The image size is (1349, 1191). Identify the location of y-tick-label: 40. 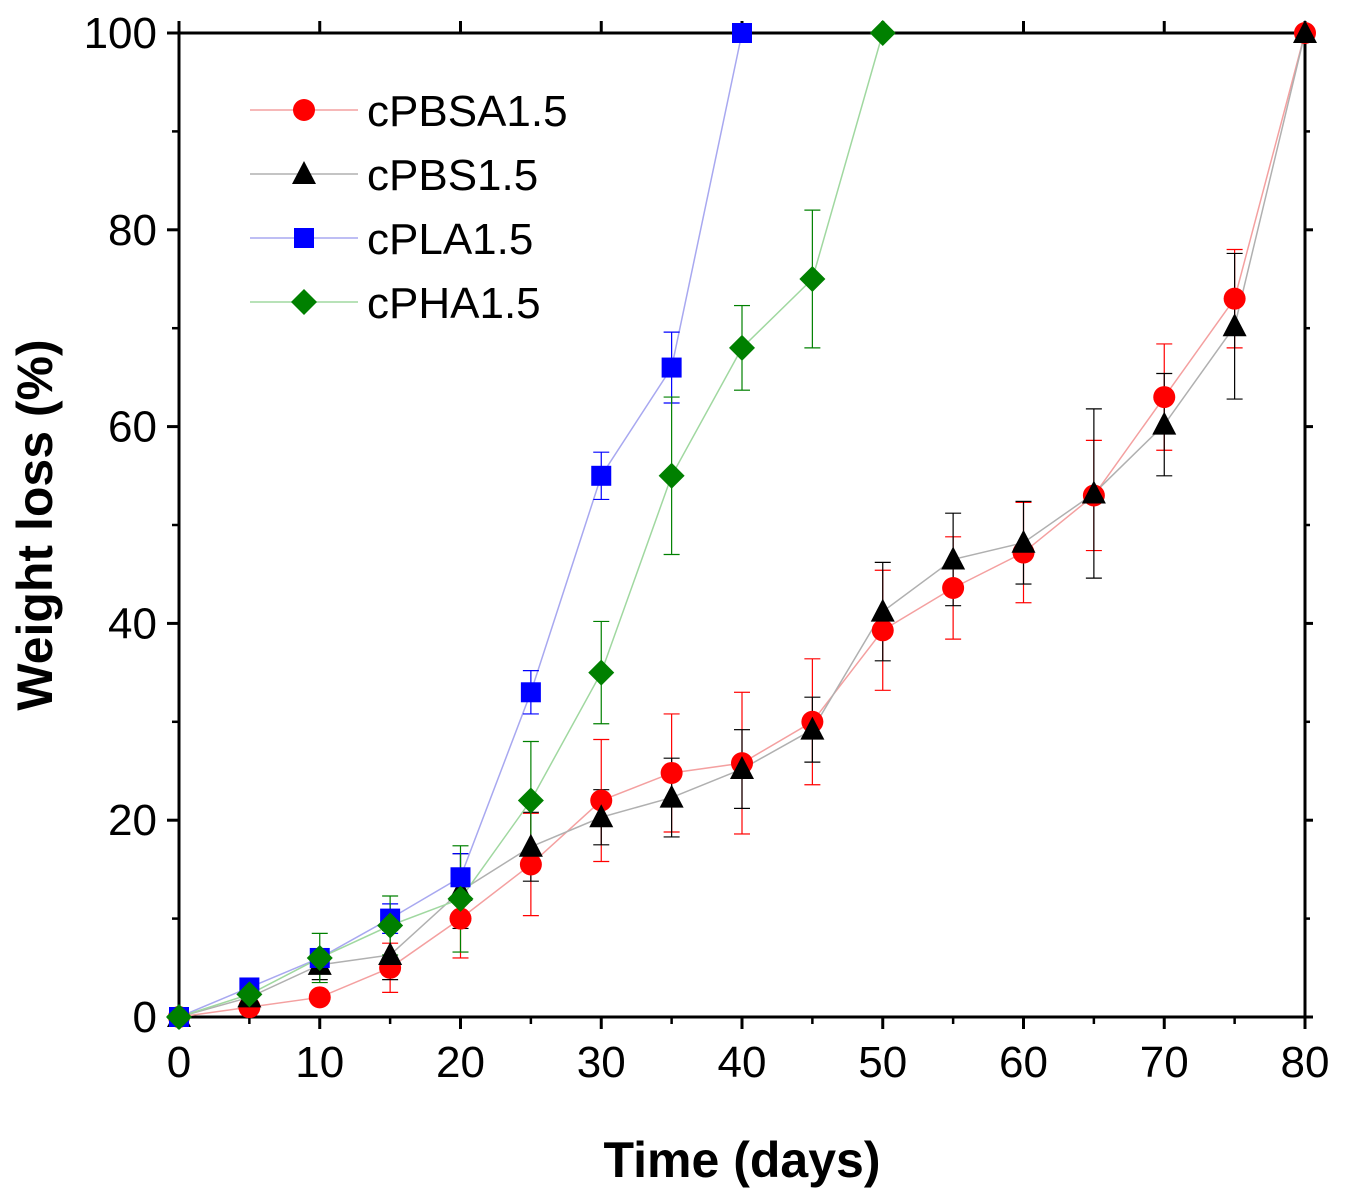
(132, 623).